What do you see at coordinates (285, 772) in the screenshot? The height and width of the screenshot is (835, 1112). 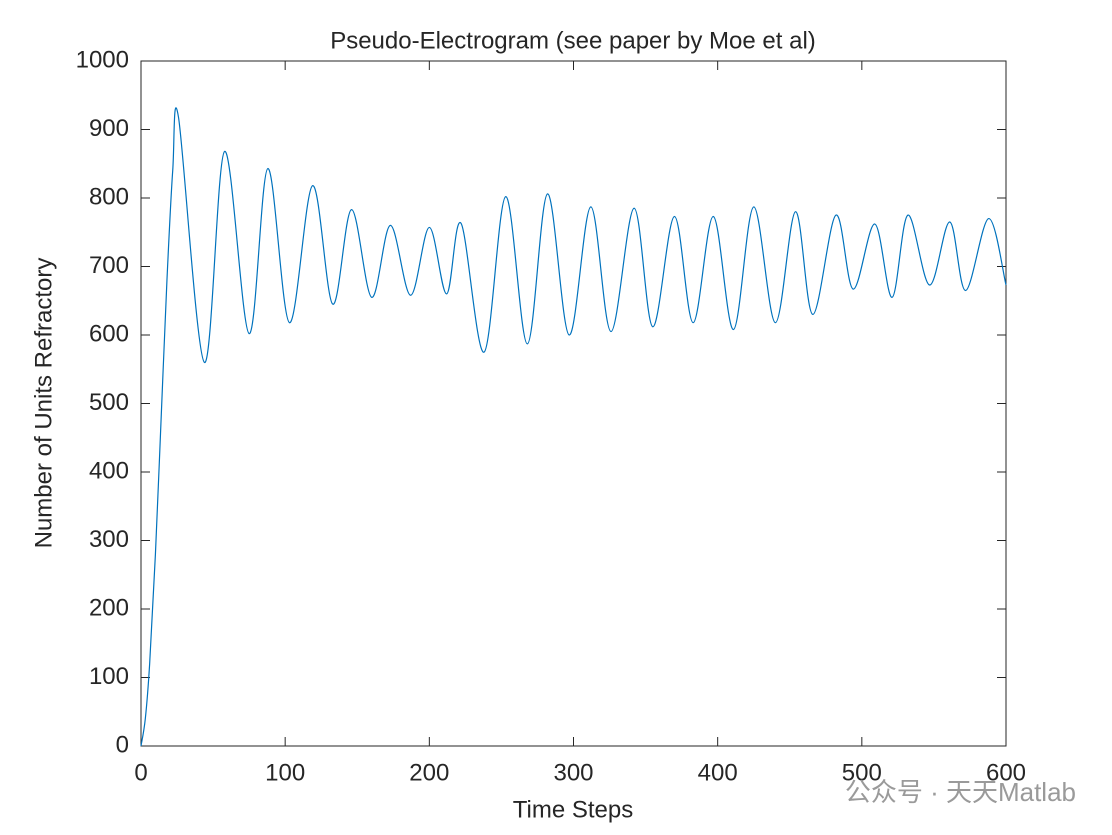 I see `x-tick-label: 100` at bounding box center [285, 772].